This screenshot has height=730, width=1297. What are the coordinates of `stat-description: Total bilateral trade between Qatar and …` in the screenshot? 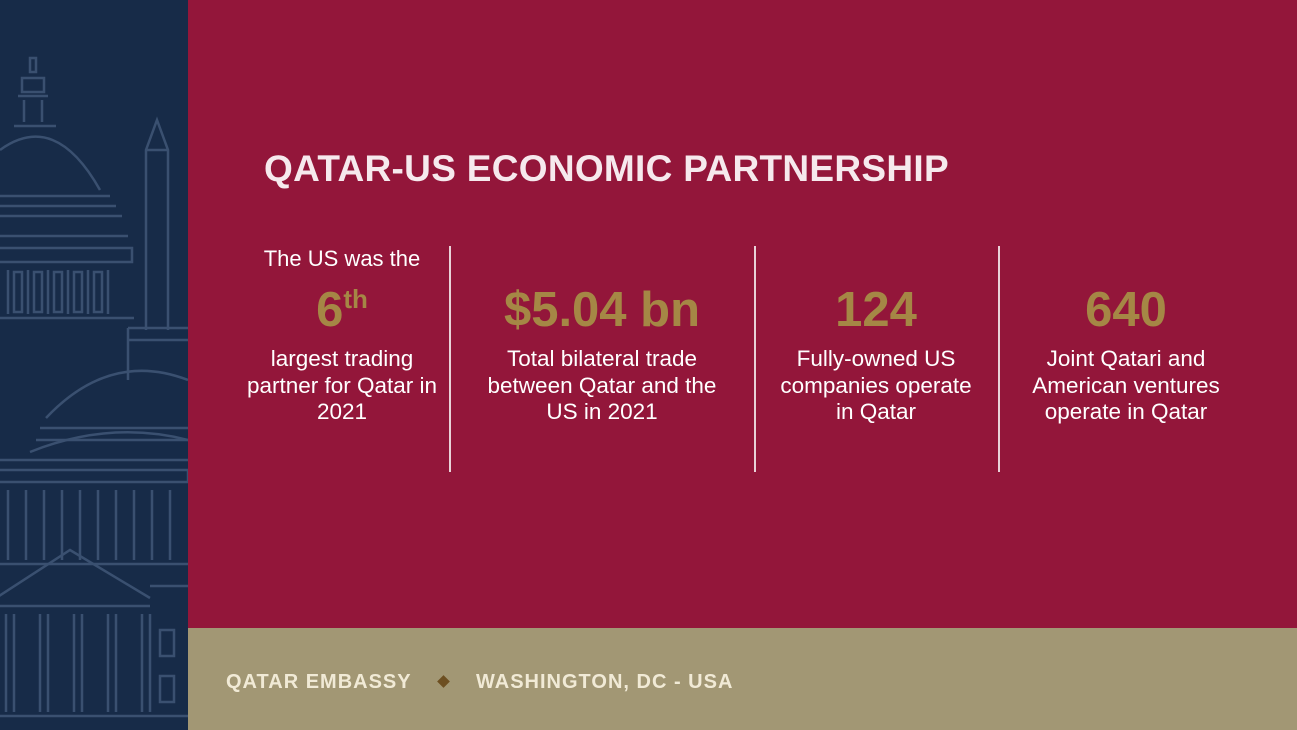 It's located at (602, 385).